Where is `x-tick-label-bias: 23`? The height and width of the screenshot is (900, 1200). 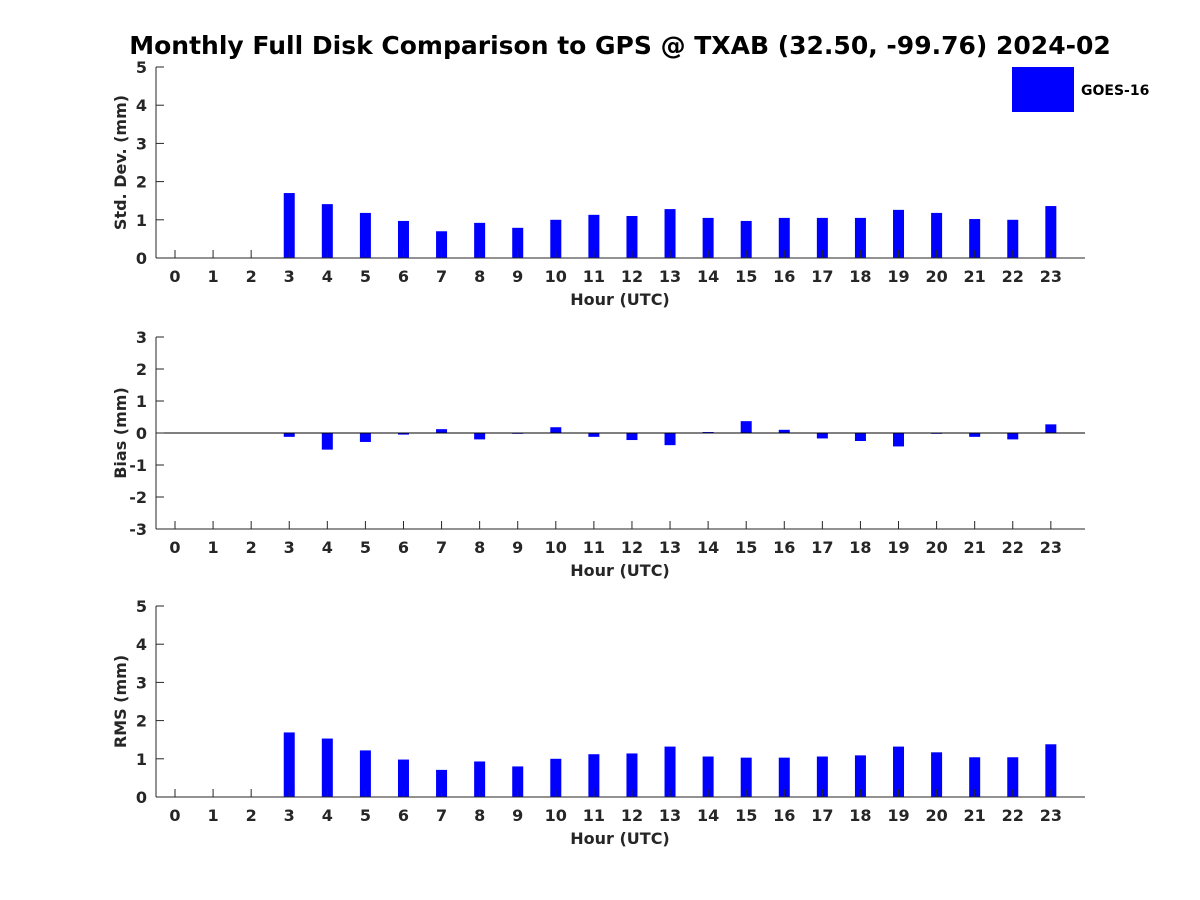 x-tick-label-bias: 23 is located at coordinates (1051, 547).